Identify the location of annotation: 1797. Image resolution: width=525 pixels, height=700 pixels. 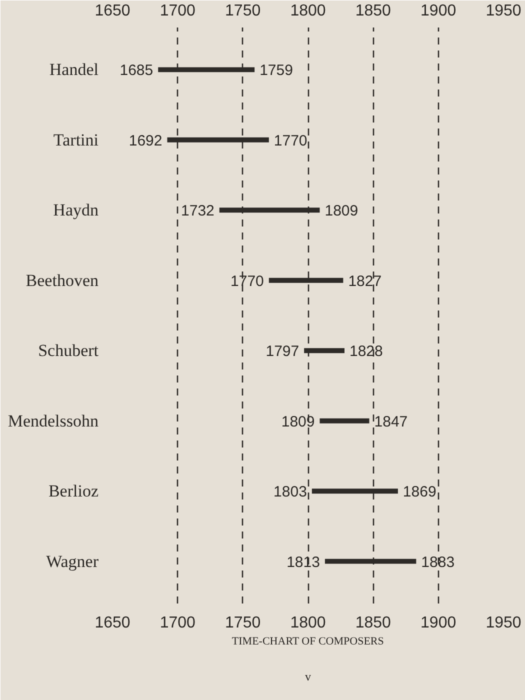
(283, 351).